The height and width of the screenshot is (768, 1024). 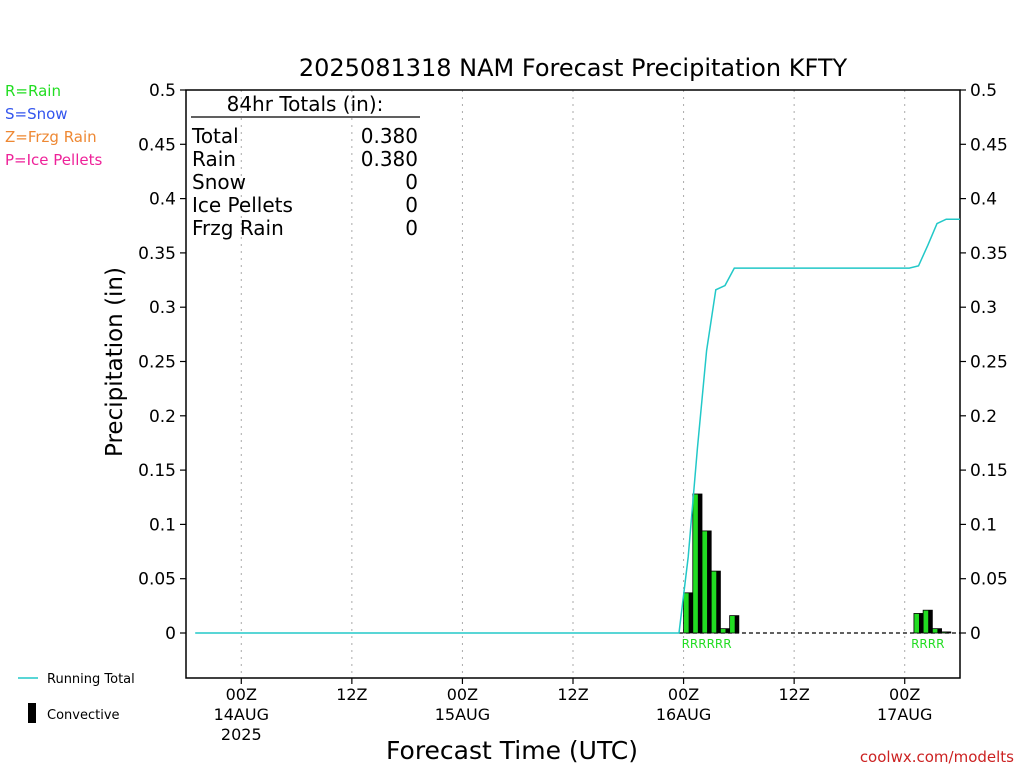 I want to click on y-tick-label-right: 0.5, so click(x=983, y=91).